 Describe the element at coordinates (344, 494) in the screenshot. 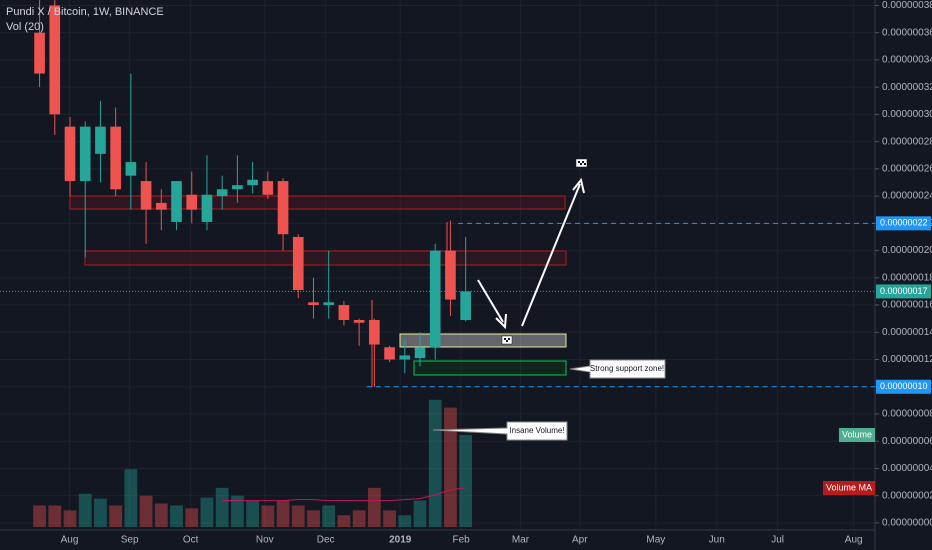

I see `volume-ma-line` at that location.